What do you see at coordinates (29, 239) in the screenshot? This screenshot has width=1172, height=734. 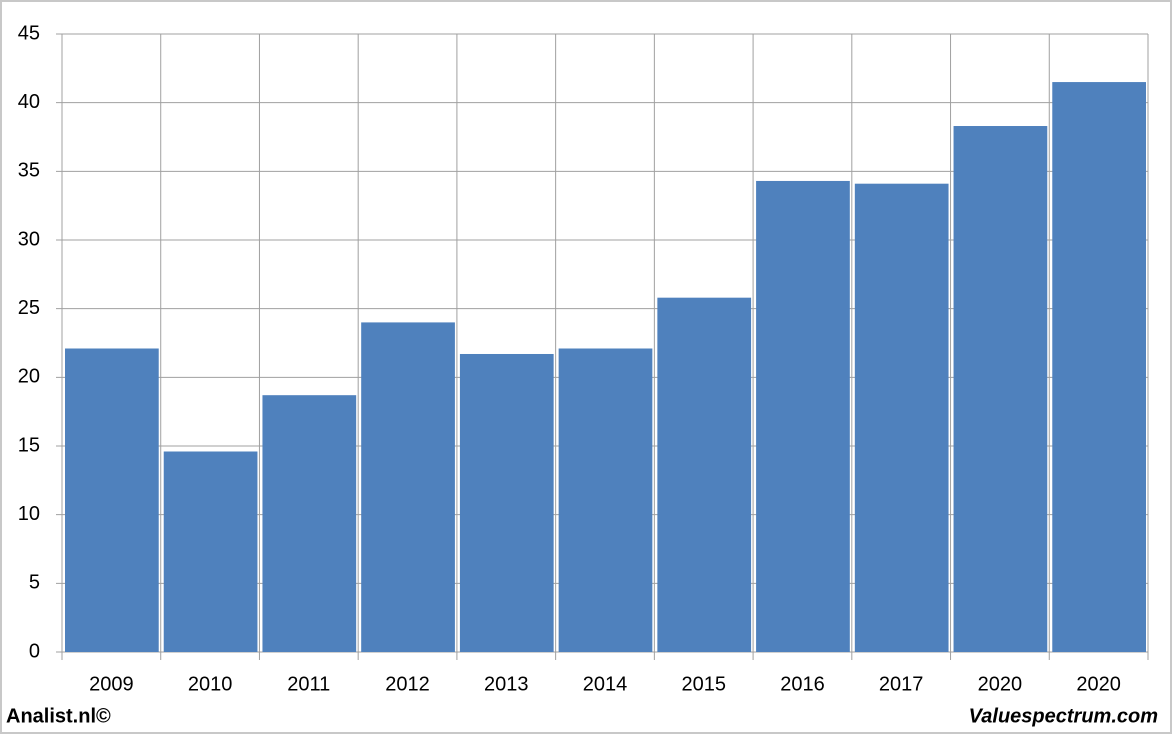 I see `y-tick-label: 30` at bounding box center [29, 239].